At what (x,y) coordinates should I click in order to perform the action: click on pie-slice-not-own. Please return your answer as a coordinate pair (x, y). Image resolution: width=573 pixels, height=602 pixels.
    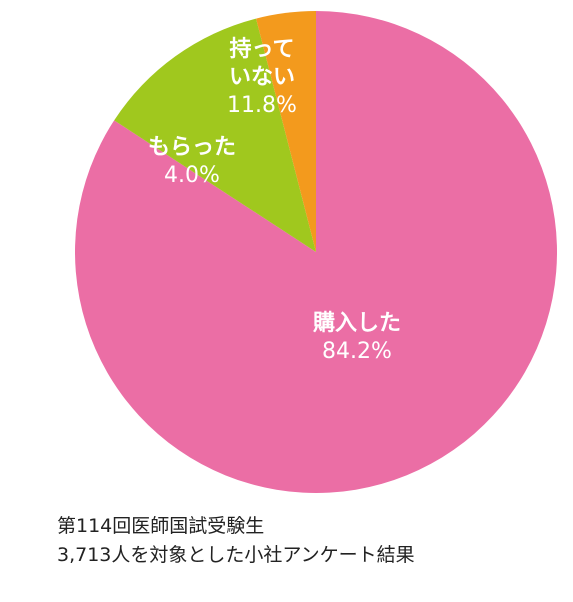
    Looking at the image, I should click on (215, 135).